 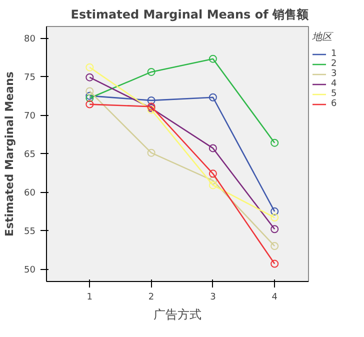 I want to click on x-tick-label: 2, so click(x=151, y=297).